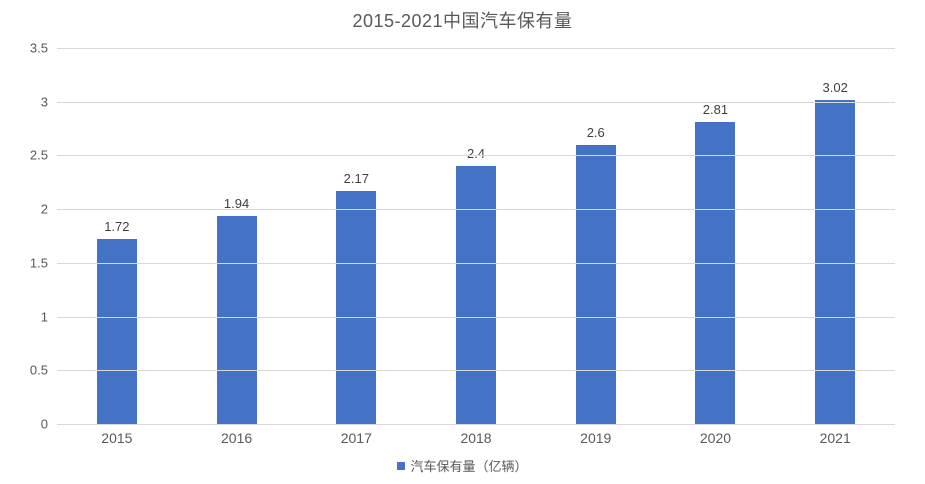  What do you see at coordinates (44, 424) in the screenshot?
I see `y-axis-tick-label: 0` at bounding box center [44, 424].